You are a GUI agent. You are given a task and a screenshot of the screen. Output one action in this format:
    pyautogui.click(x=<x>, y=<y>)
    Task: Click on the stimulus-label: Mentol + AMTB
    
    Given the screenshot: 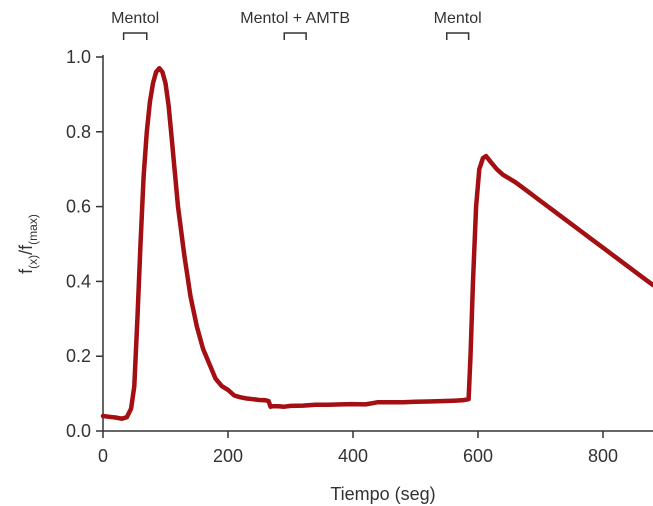 What is the action you would take?
    pyautogui.click(x=295, y=18)
    